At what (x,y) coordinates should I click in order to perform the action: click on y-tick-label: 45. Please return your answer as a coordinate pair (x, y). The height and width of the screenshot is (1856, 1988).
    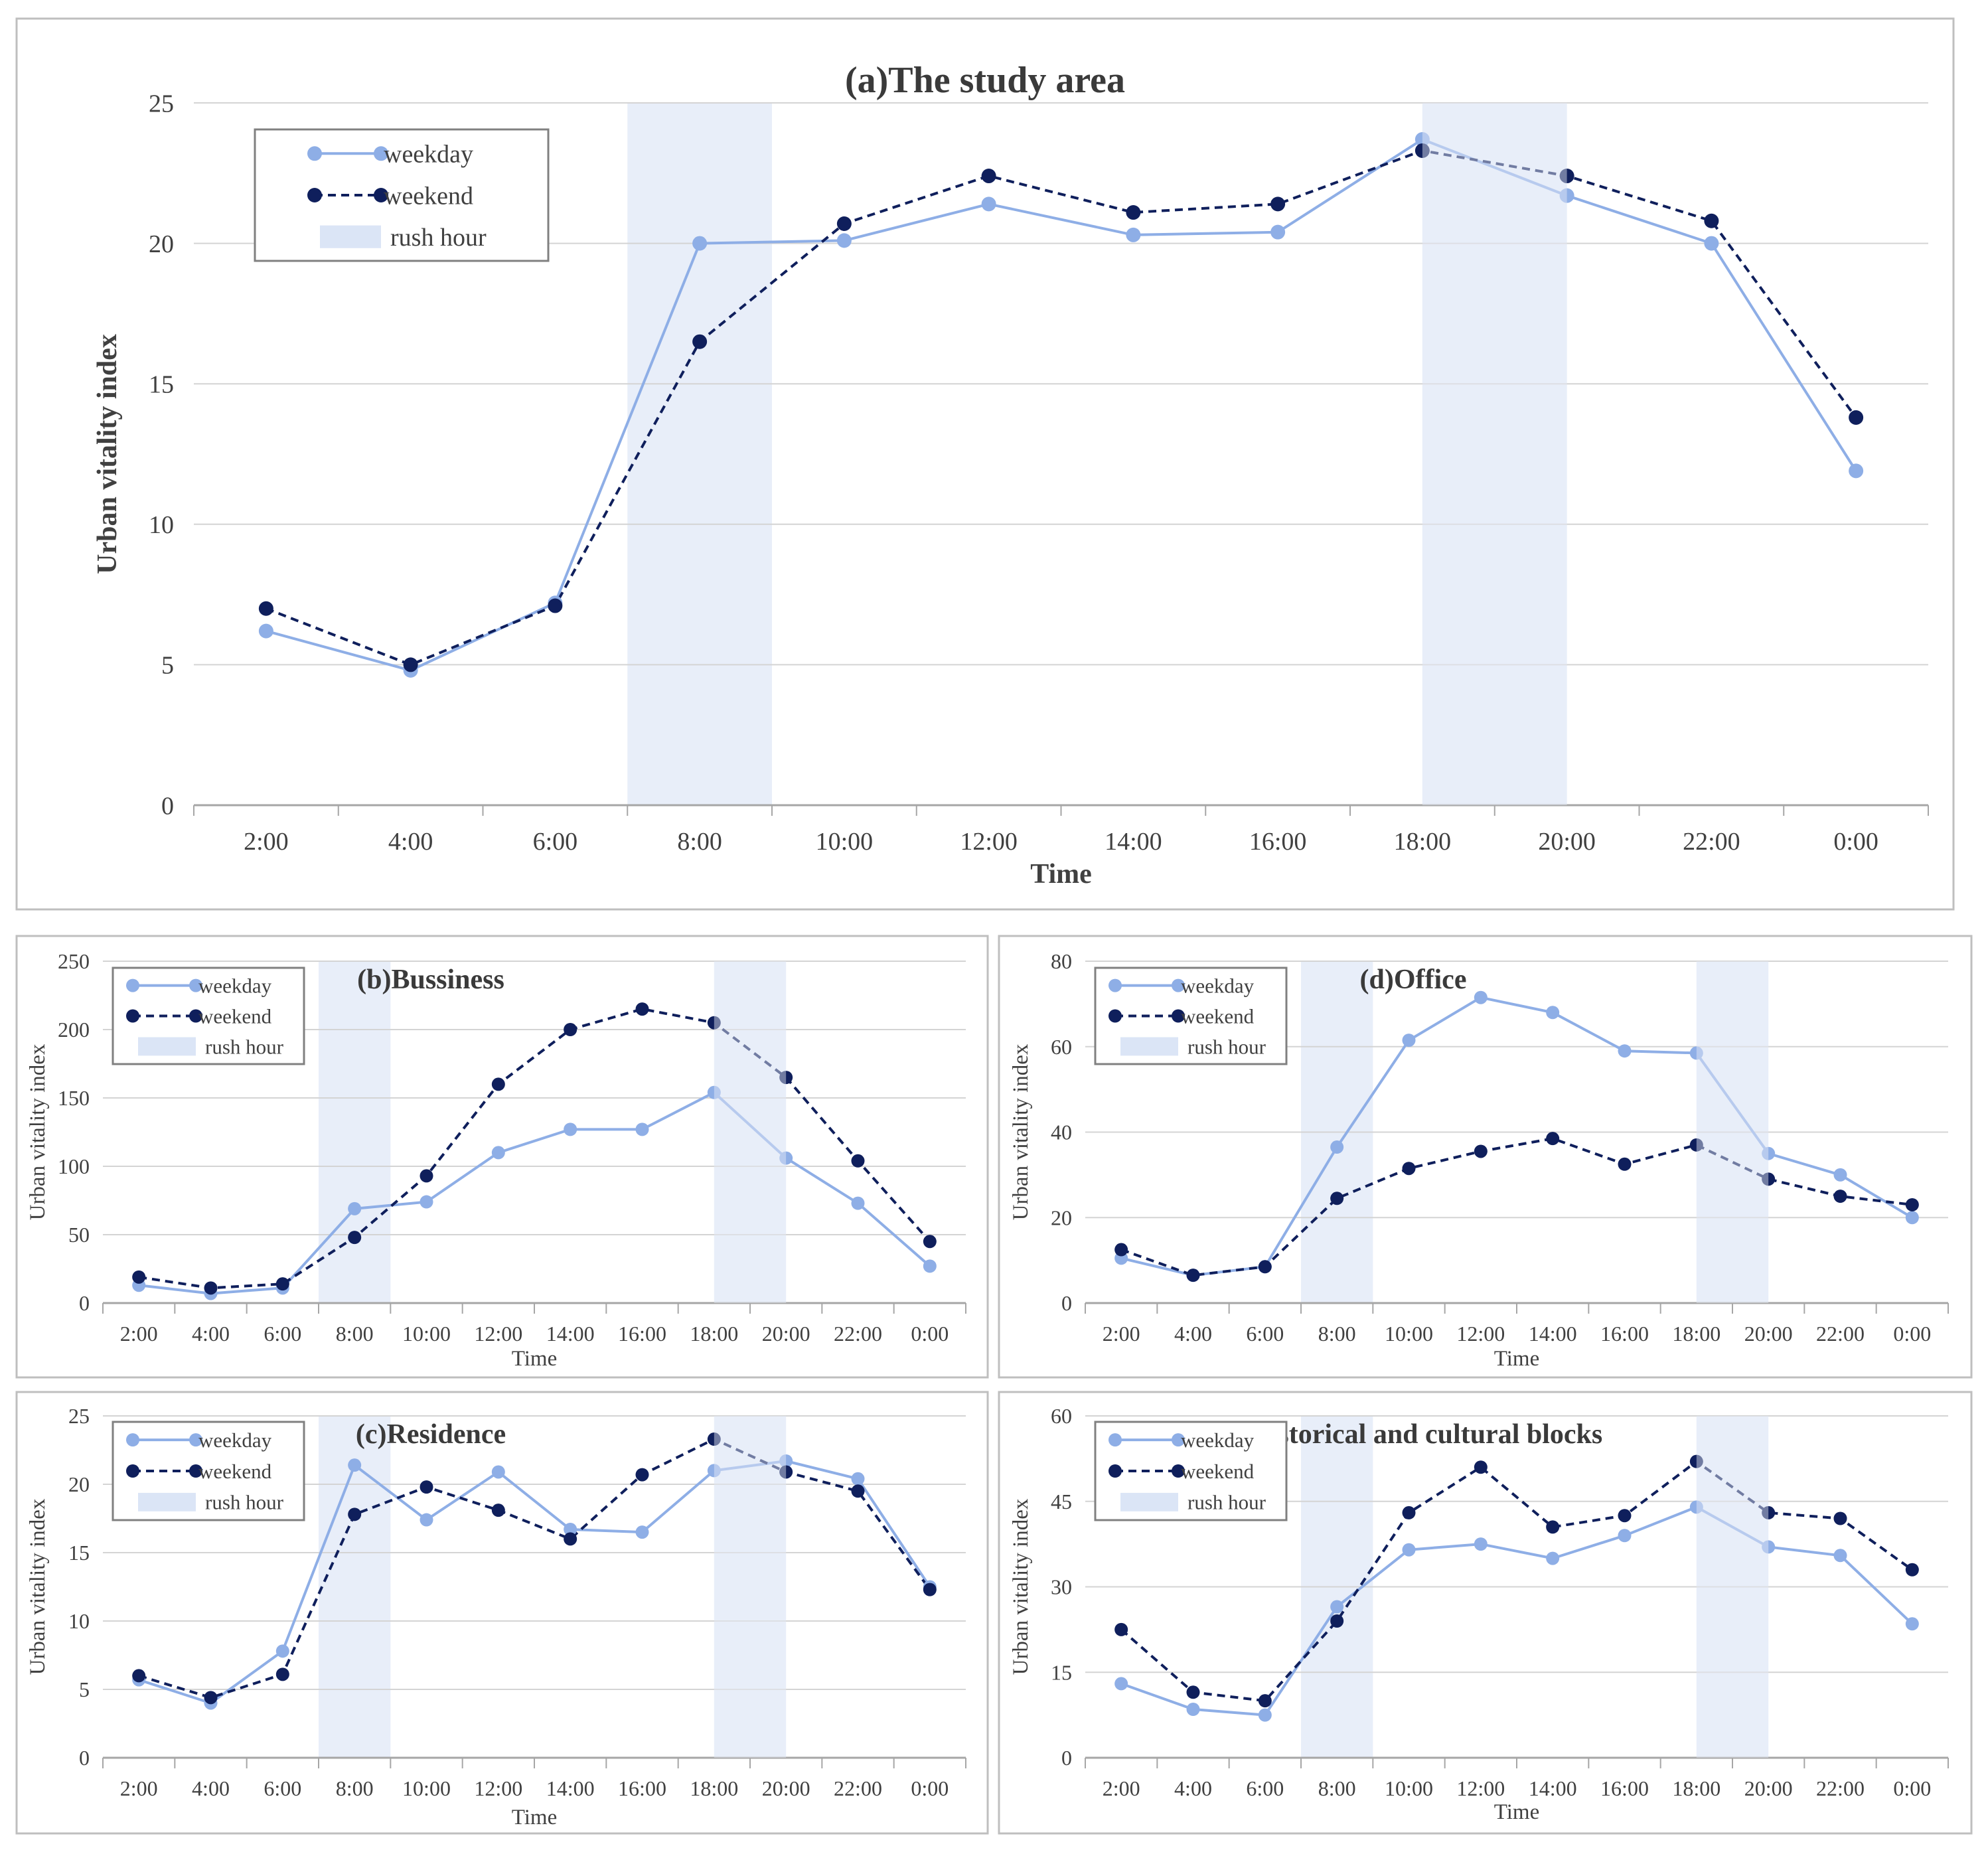
    Looking at the image, I should click on (1061, 1501).